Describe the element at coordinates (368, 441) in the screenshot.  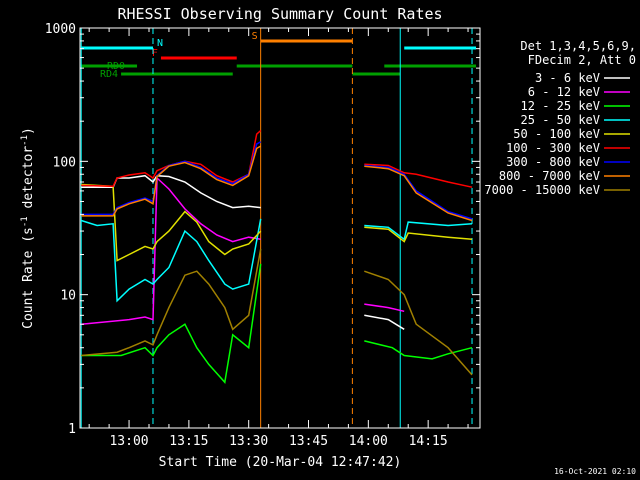
I see `x-tick-label: 14:00` at that location.